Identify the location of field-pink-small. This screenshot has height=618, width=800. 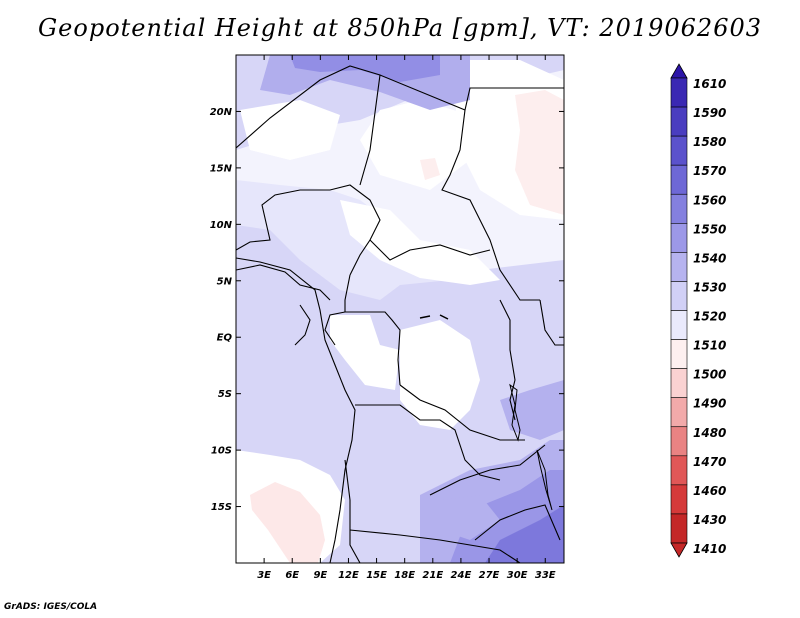
(430, 169).